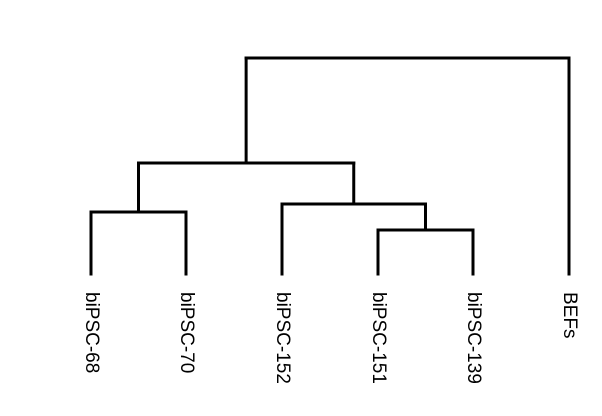  I want to click on leaf-label: biPSC-151, so click(378, 338).